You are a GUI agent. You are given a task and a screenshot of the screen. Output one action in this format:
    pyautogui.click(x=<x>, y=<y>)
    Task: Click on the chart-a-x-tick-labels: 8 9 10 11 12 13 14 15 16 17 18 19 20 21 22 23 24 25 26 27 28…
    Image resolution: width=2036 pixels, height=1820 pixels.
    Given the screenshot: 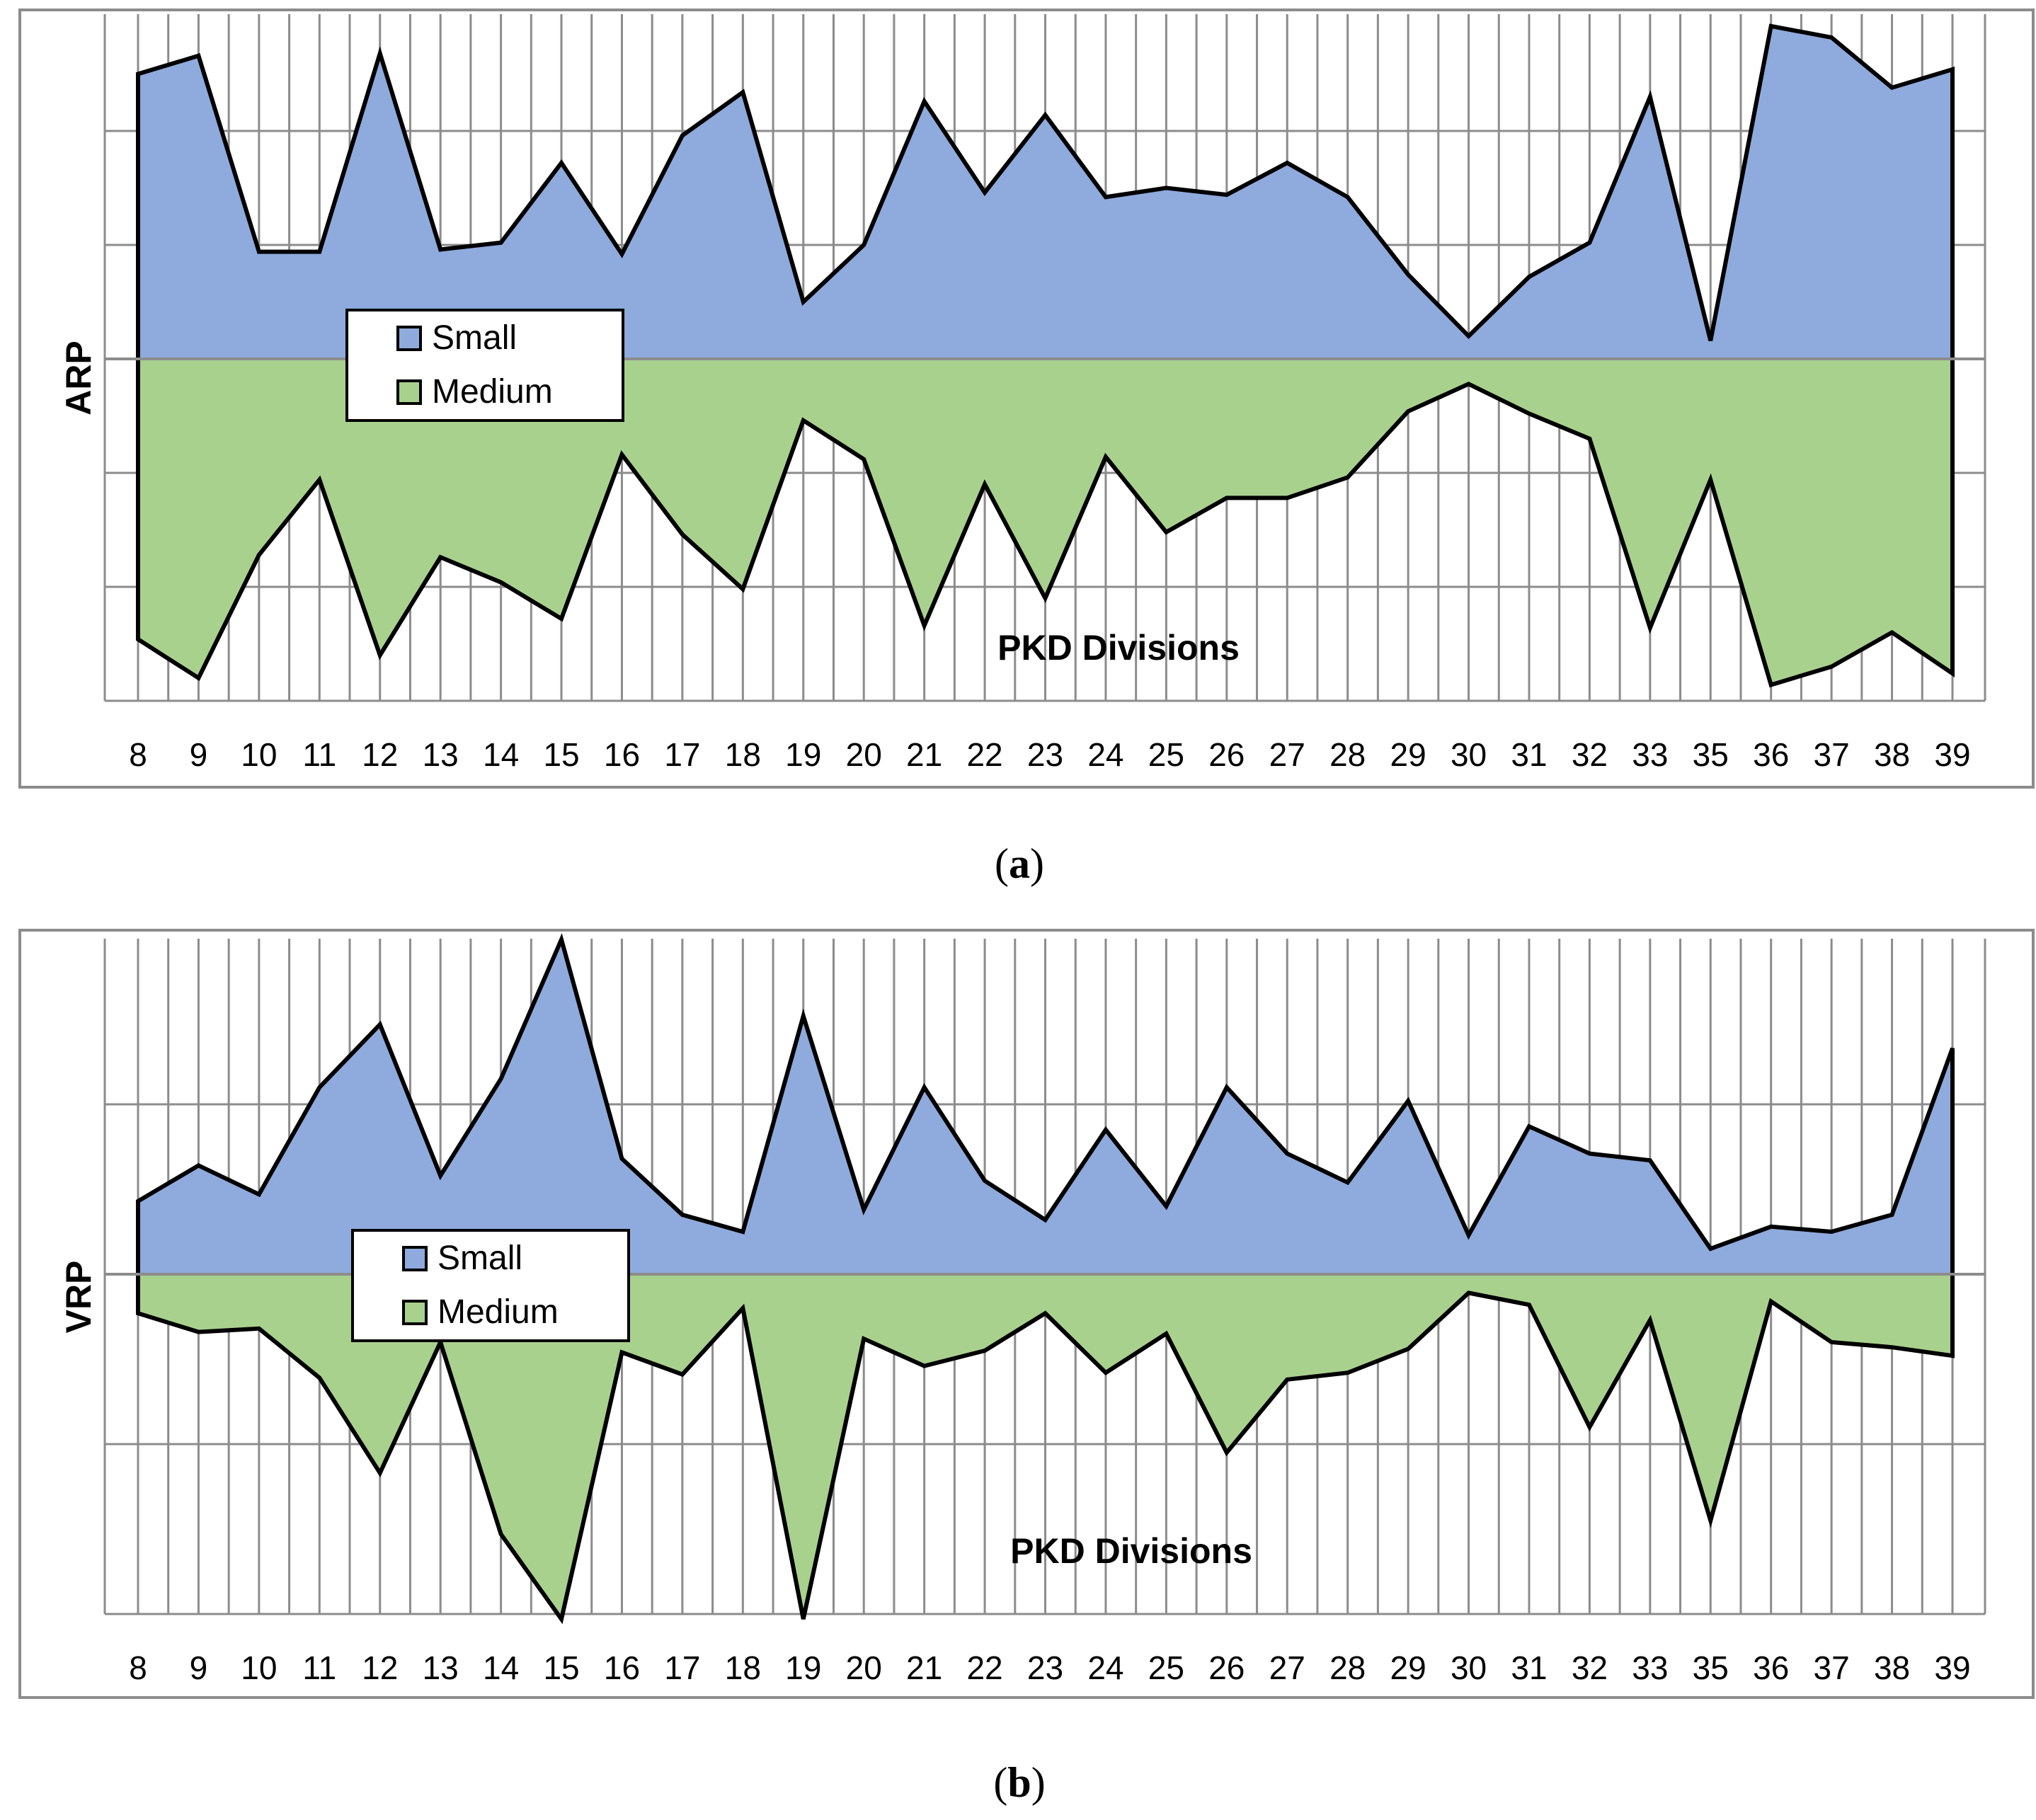 What is the action you would take?
    pyautogui.click(x=1049, y=755)
    